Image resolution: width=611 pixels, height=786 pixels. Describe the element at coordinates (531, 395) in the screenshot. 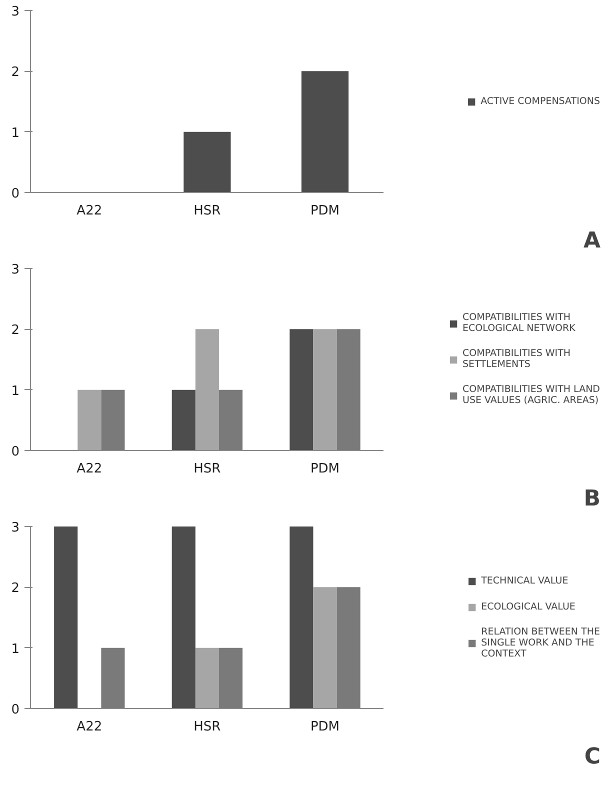

I see `legend-label: COMPATIBILITIES WITH LAND USE VALUES (AGRIC. AREAS)` at that location.